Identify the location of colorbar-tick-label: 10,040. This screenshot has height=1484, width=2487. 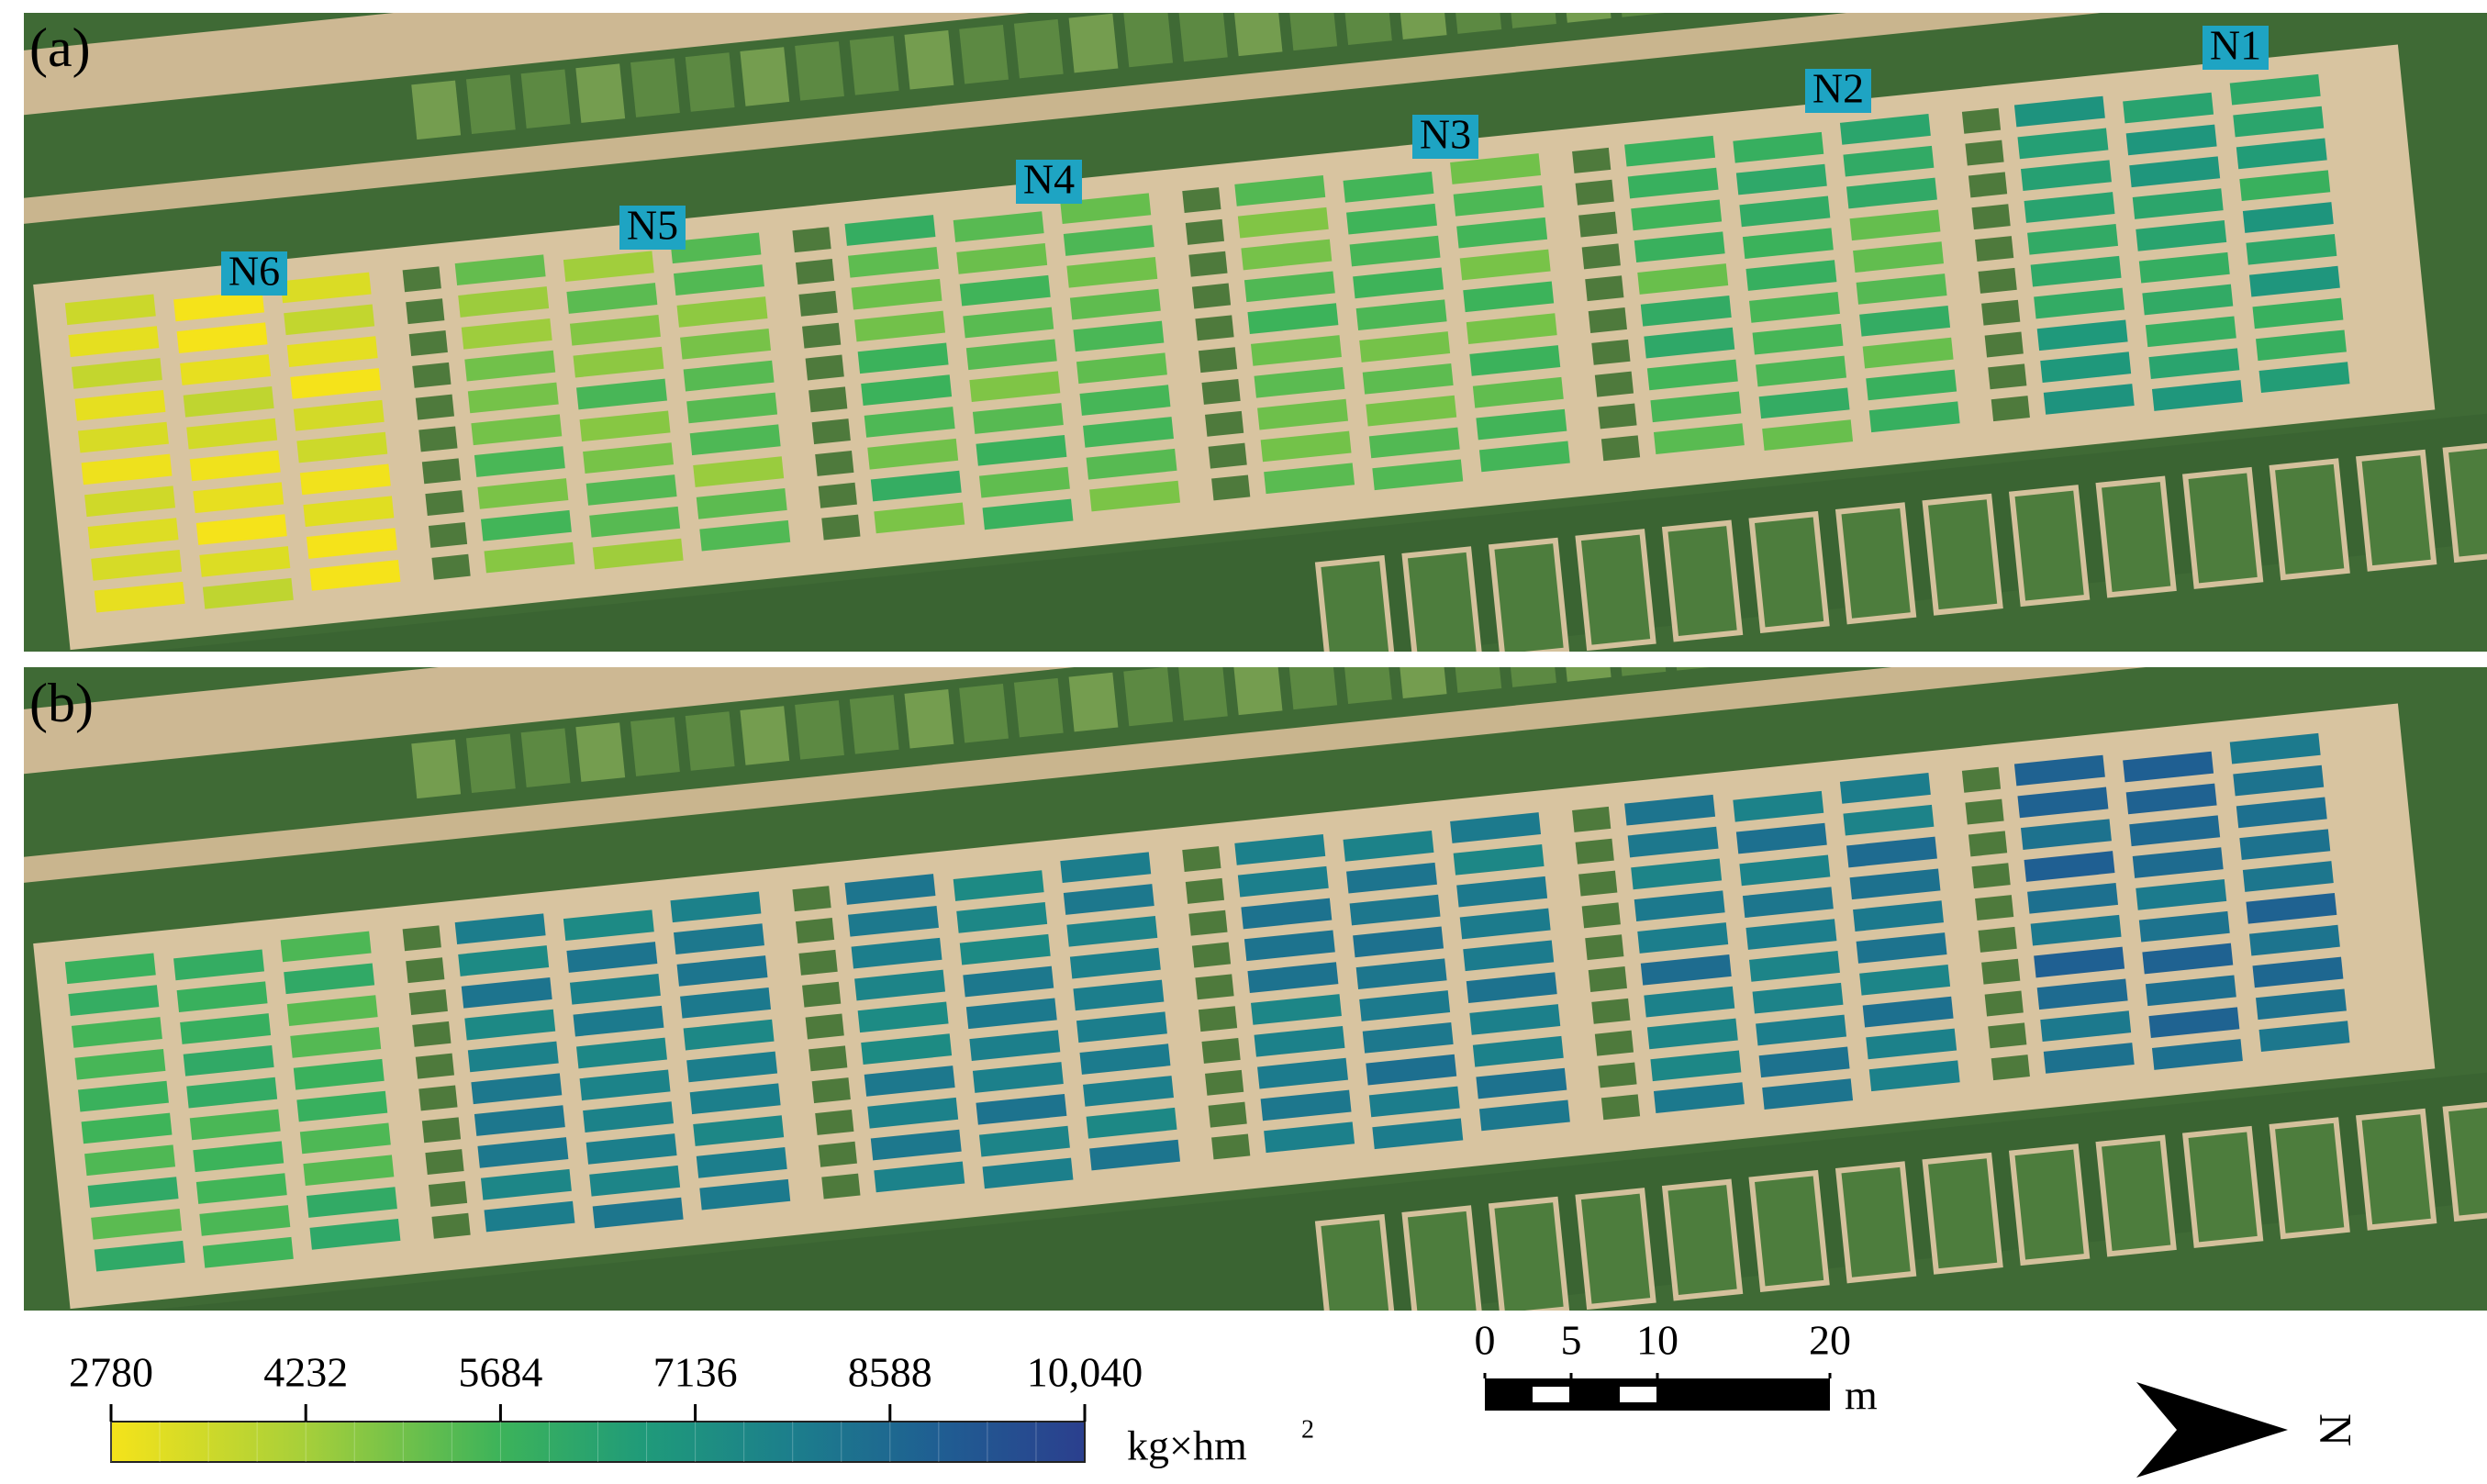
(1085, 1372).